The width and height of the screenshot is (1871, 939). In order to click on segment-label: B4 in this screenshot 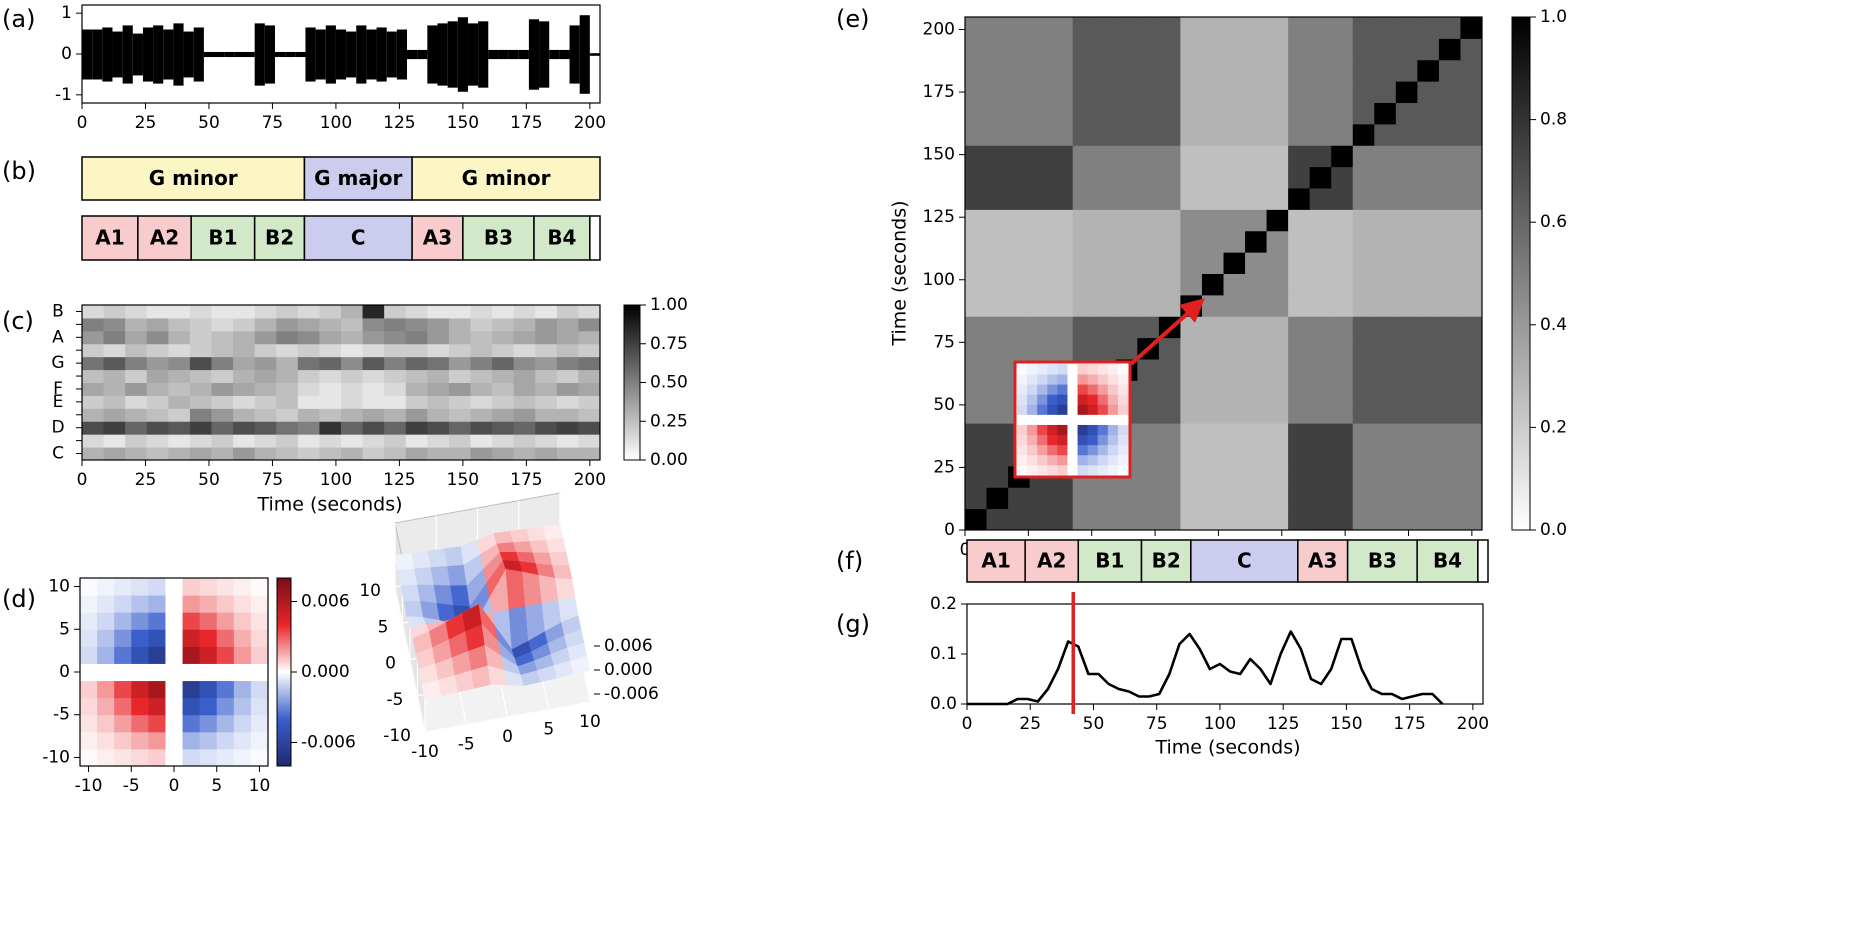, I will do `click(561, 238)`.